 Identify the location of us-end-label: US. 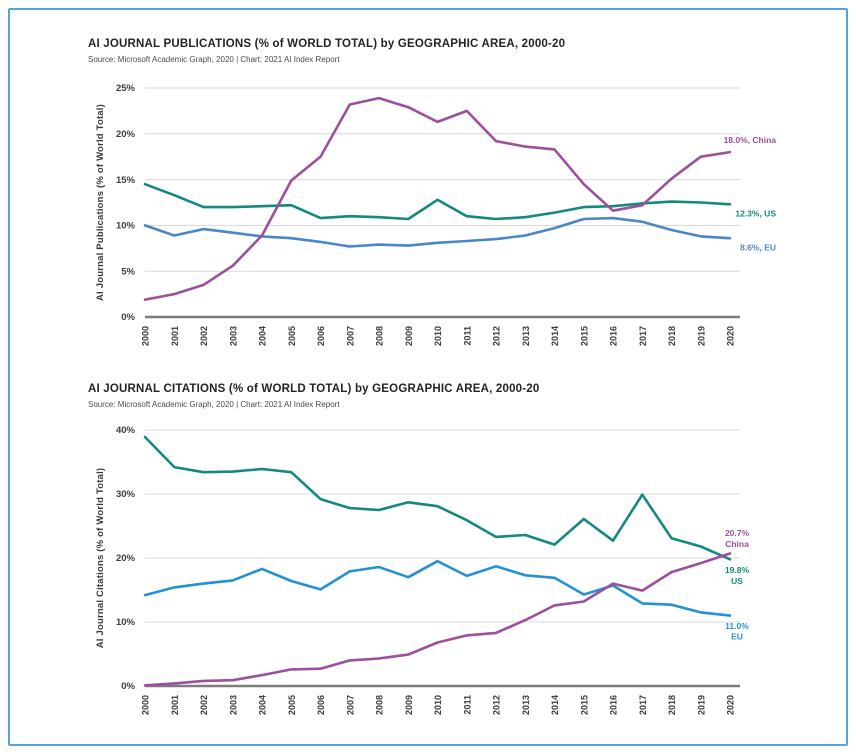
(737, 581).